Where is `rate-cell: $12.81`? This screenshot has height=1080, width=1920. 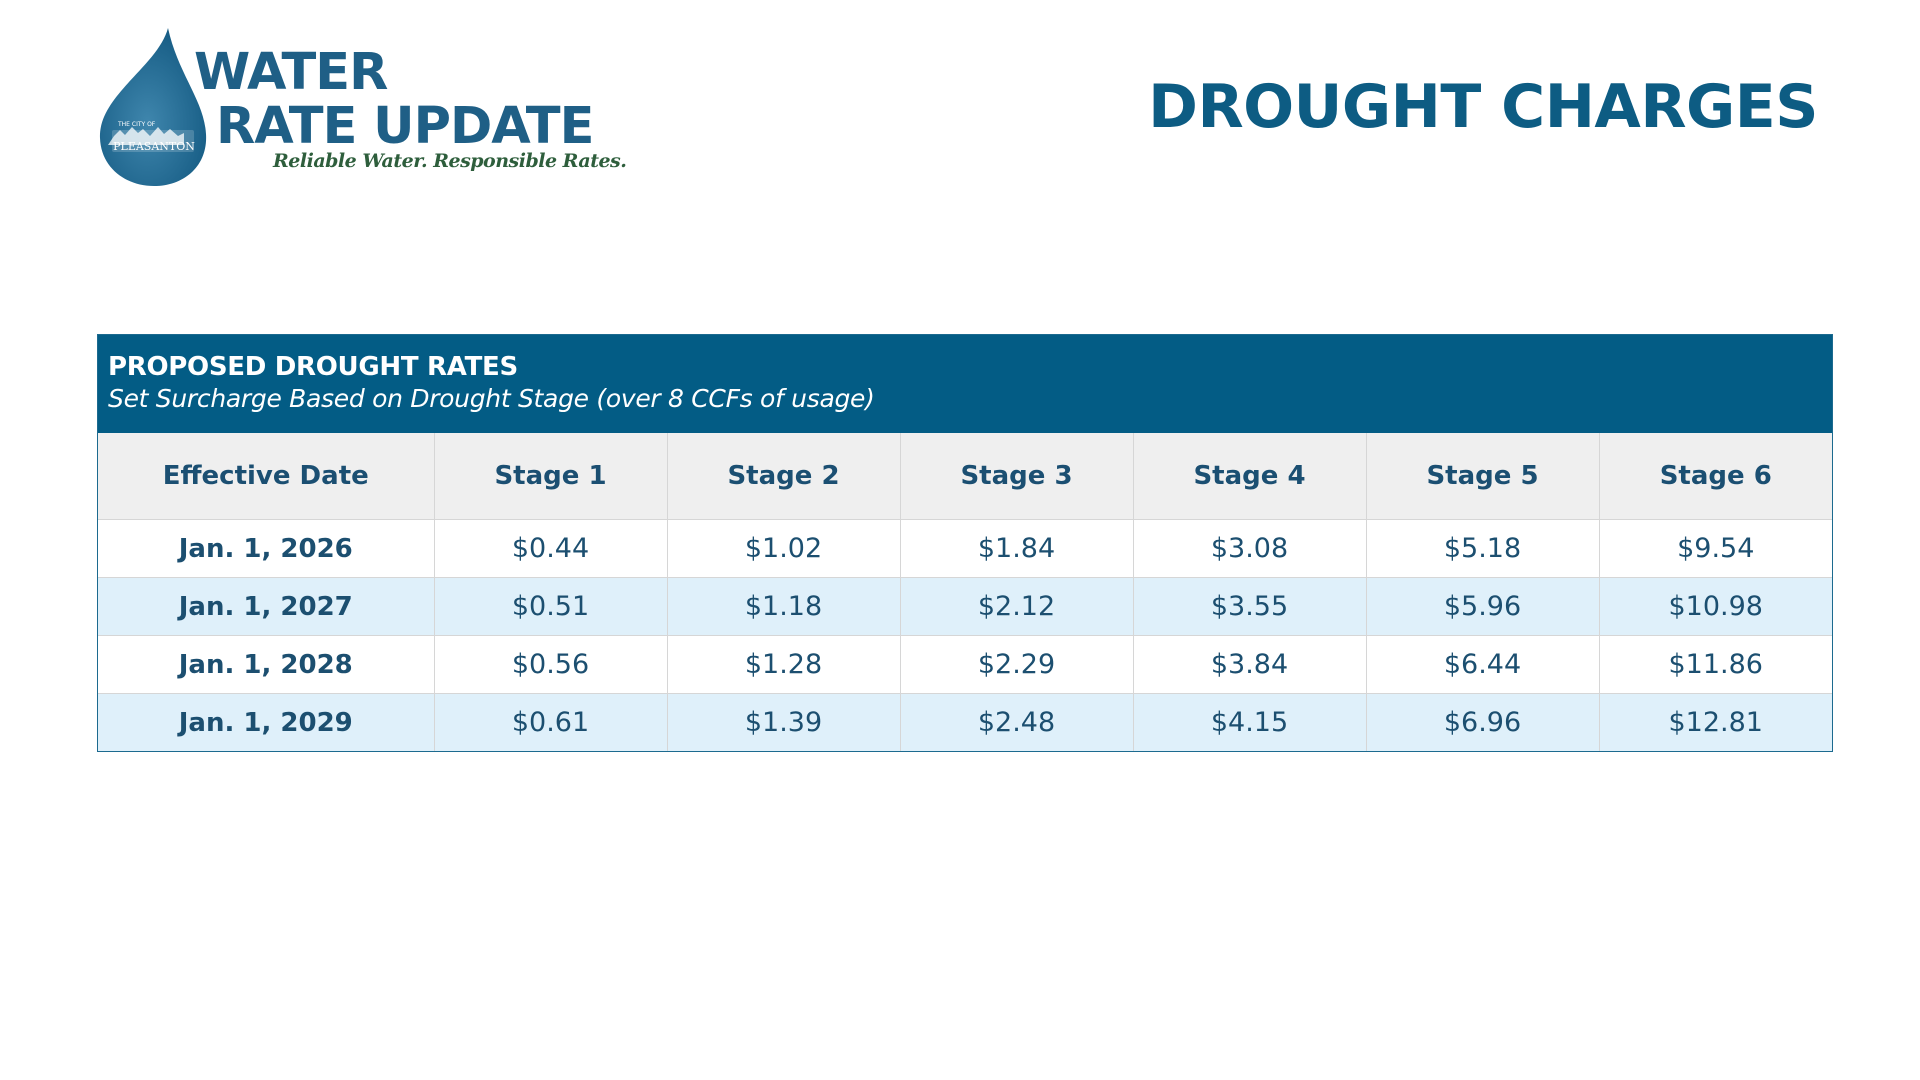
rate-cell: $12.81 is located at coordinates (1715, 722).